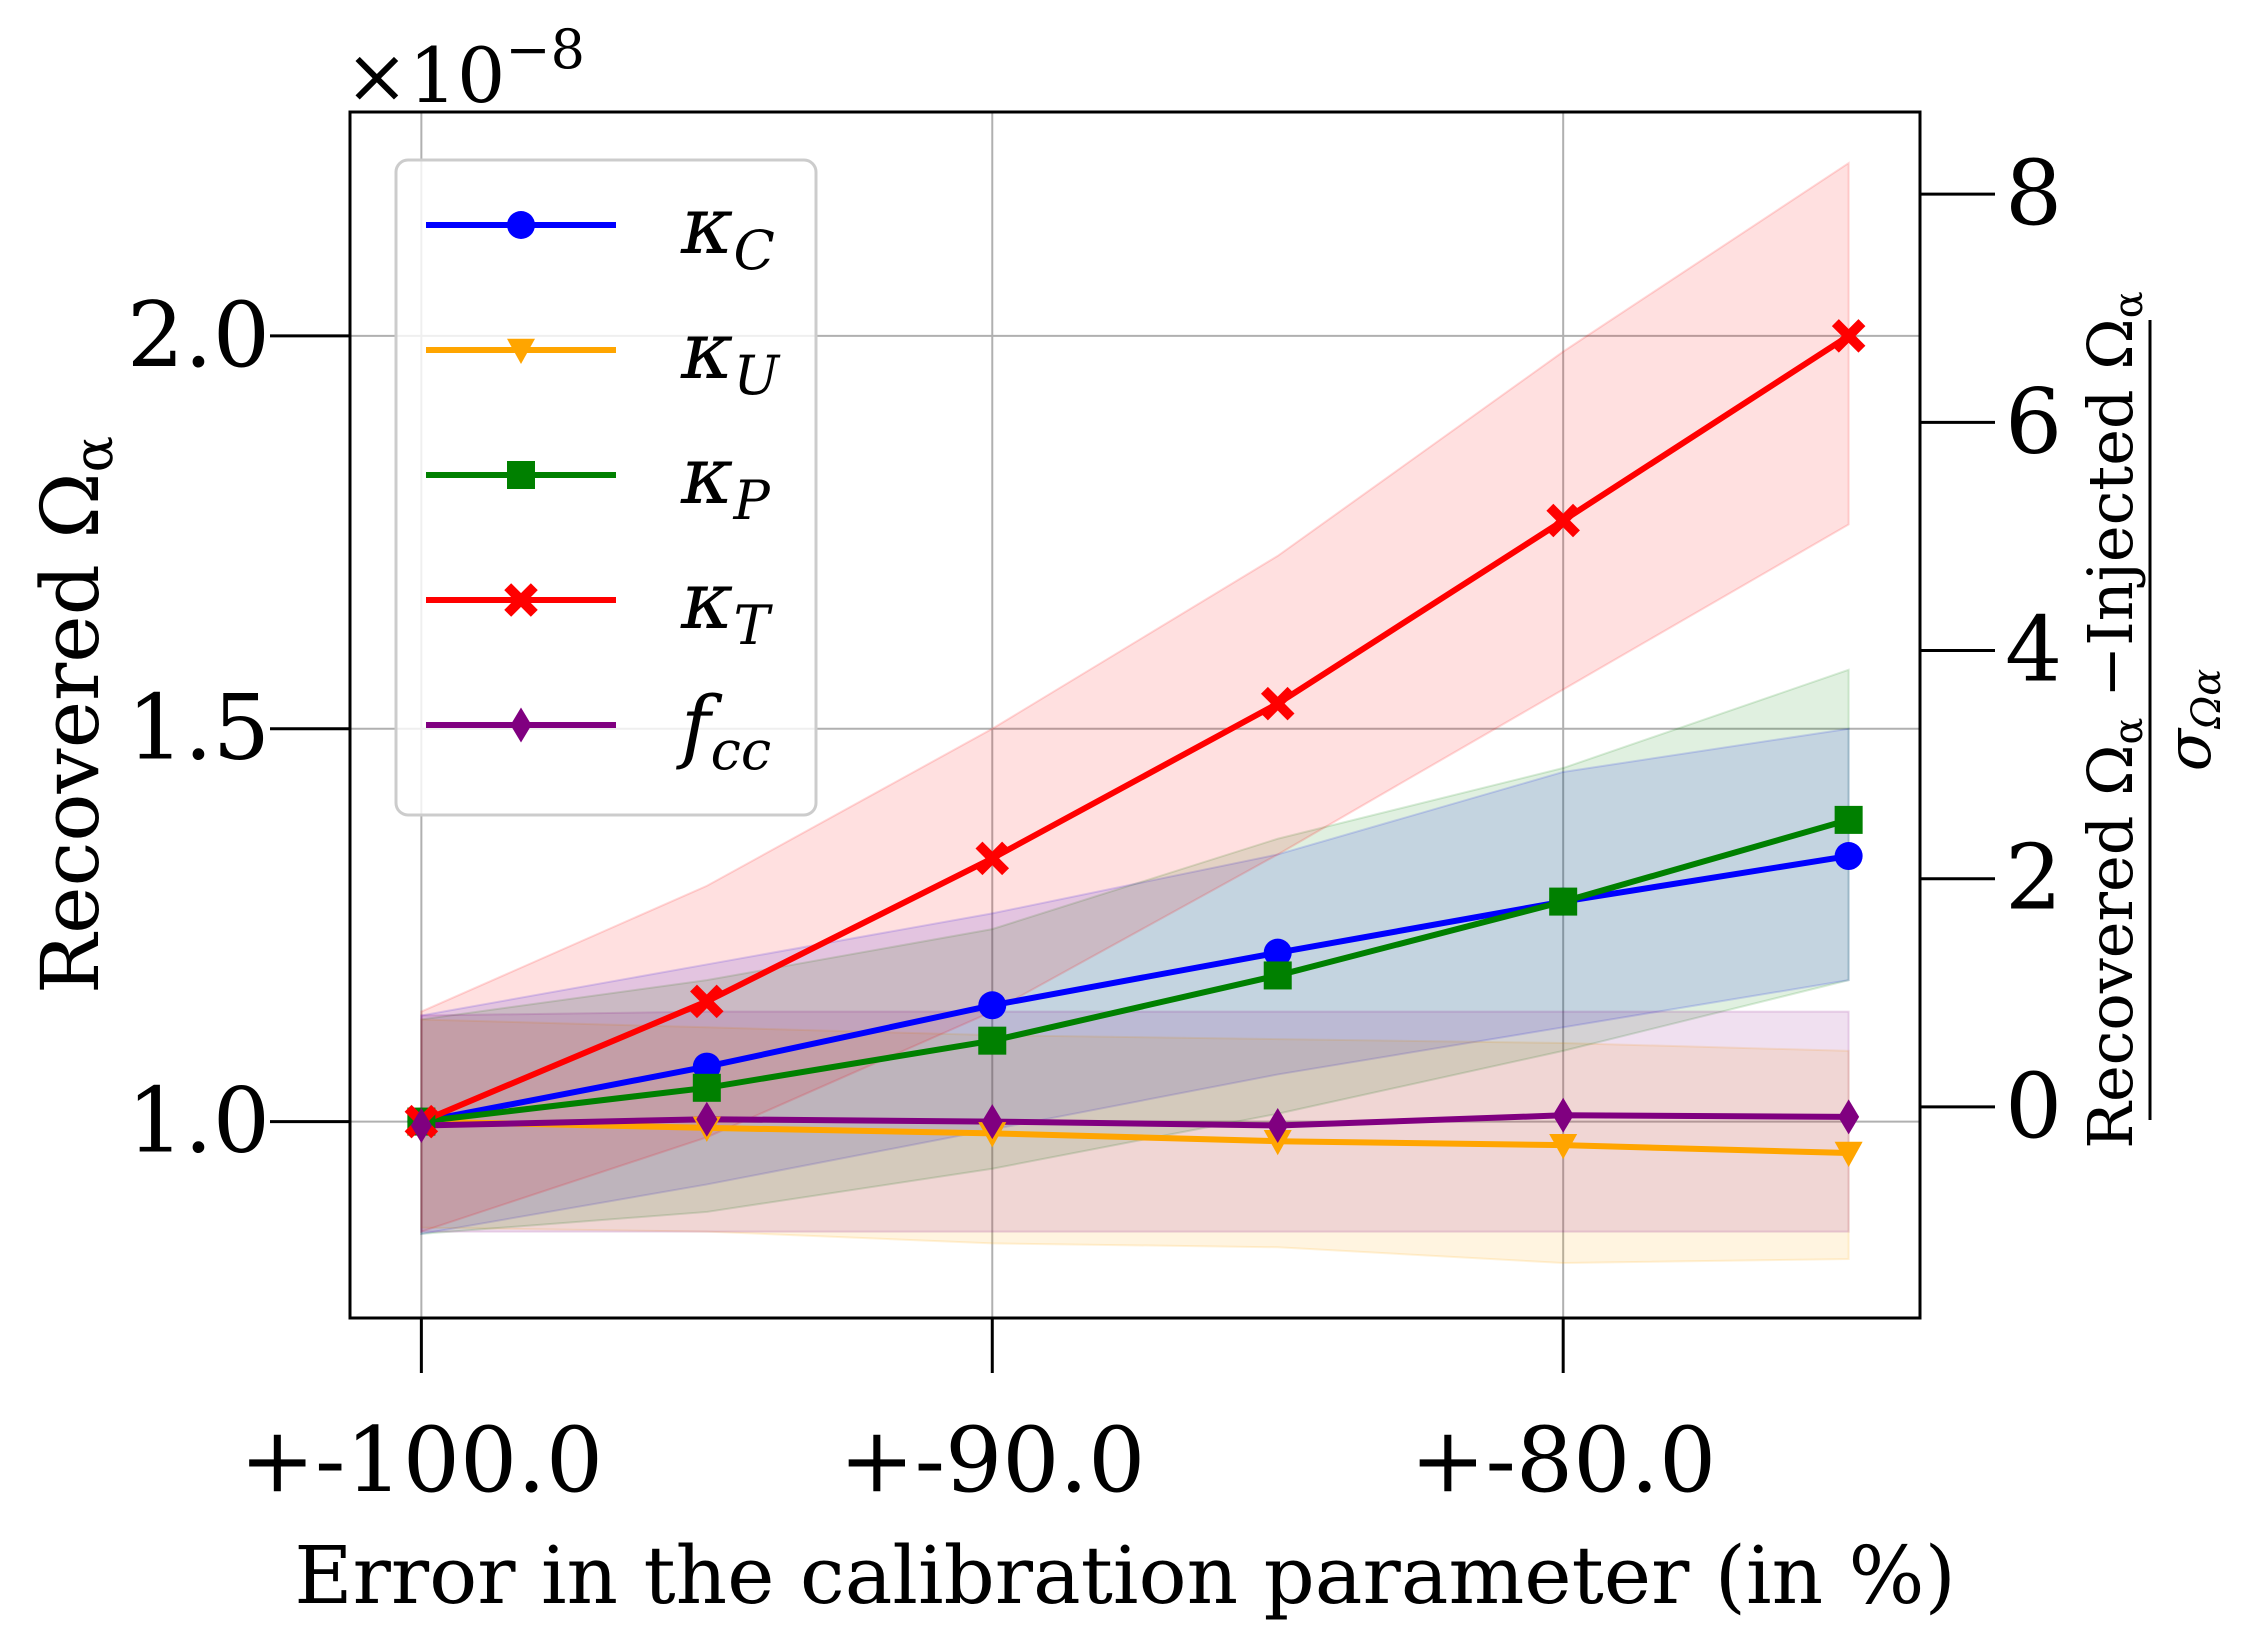 The height and width of the screenshot is (1643, 2243). Describe the element at coordinates (2033, 650) in the screenshot. I see `right-y-tick-label: 4` at that location.